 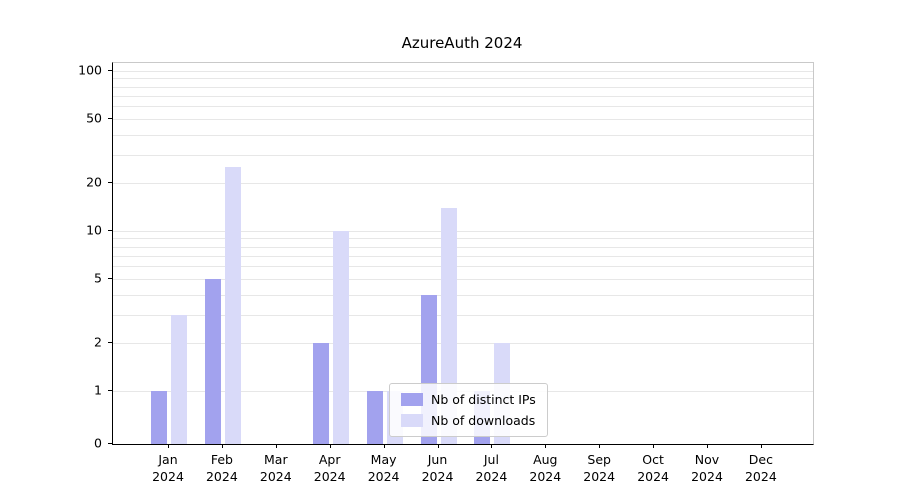 I want to click on x-axis-tick-mar, so click(x=276, y=446).